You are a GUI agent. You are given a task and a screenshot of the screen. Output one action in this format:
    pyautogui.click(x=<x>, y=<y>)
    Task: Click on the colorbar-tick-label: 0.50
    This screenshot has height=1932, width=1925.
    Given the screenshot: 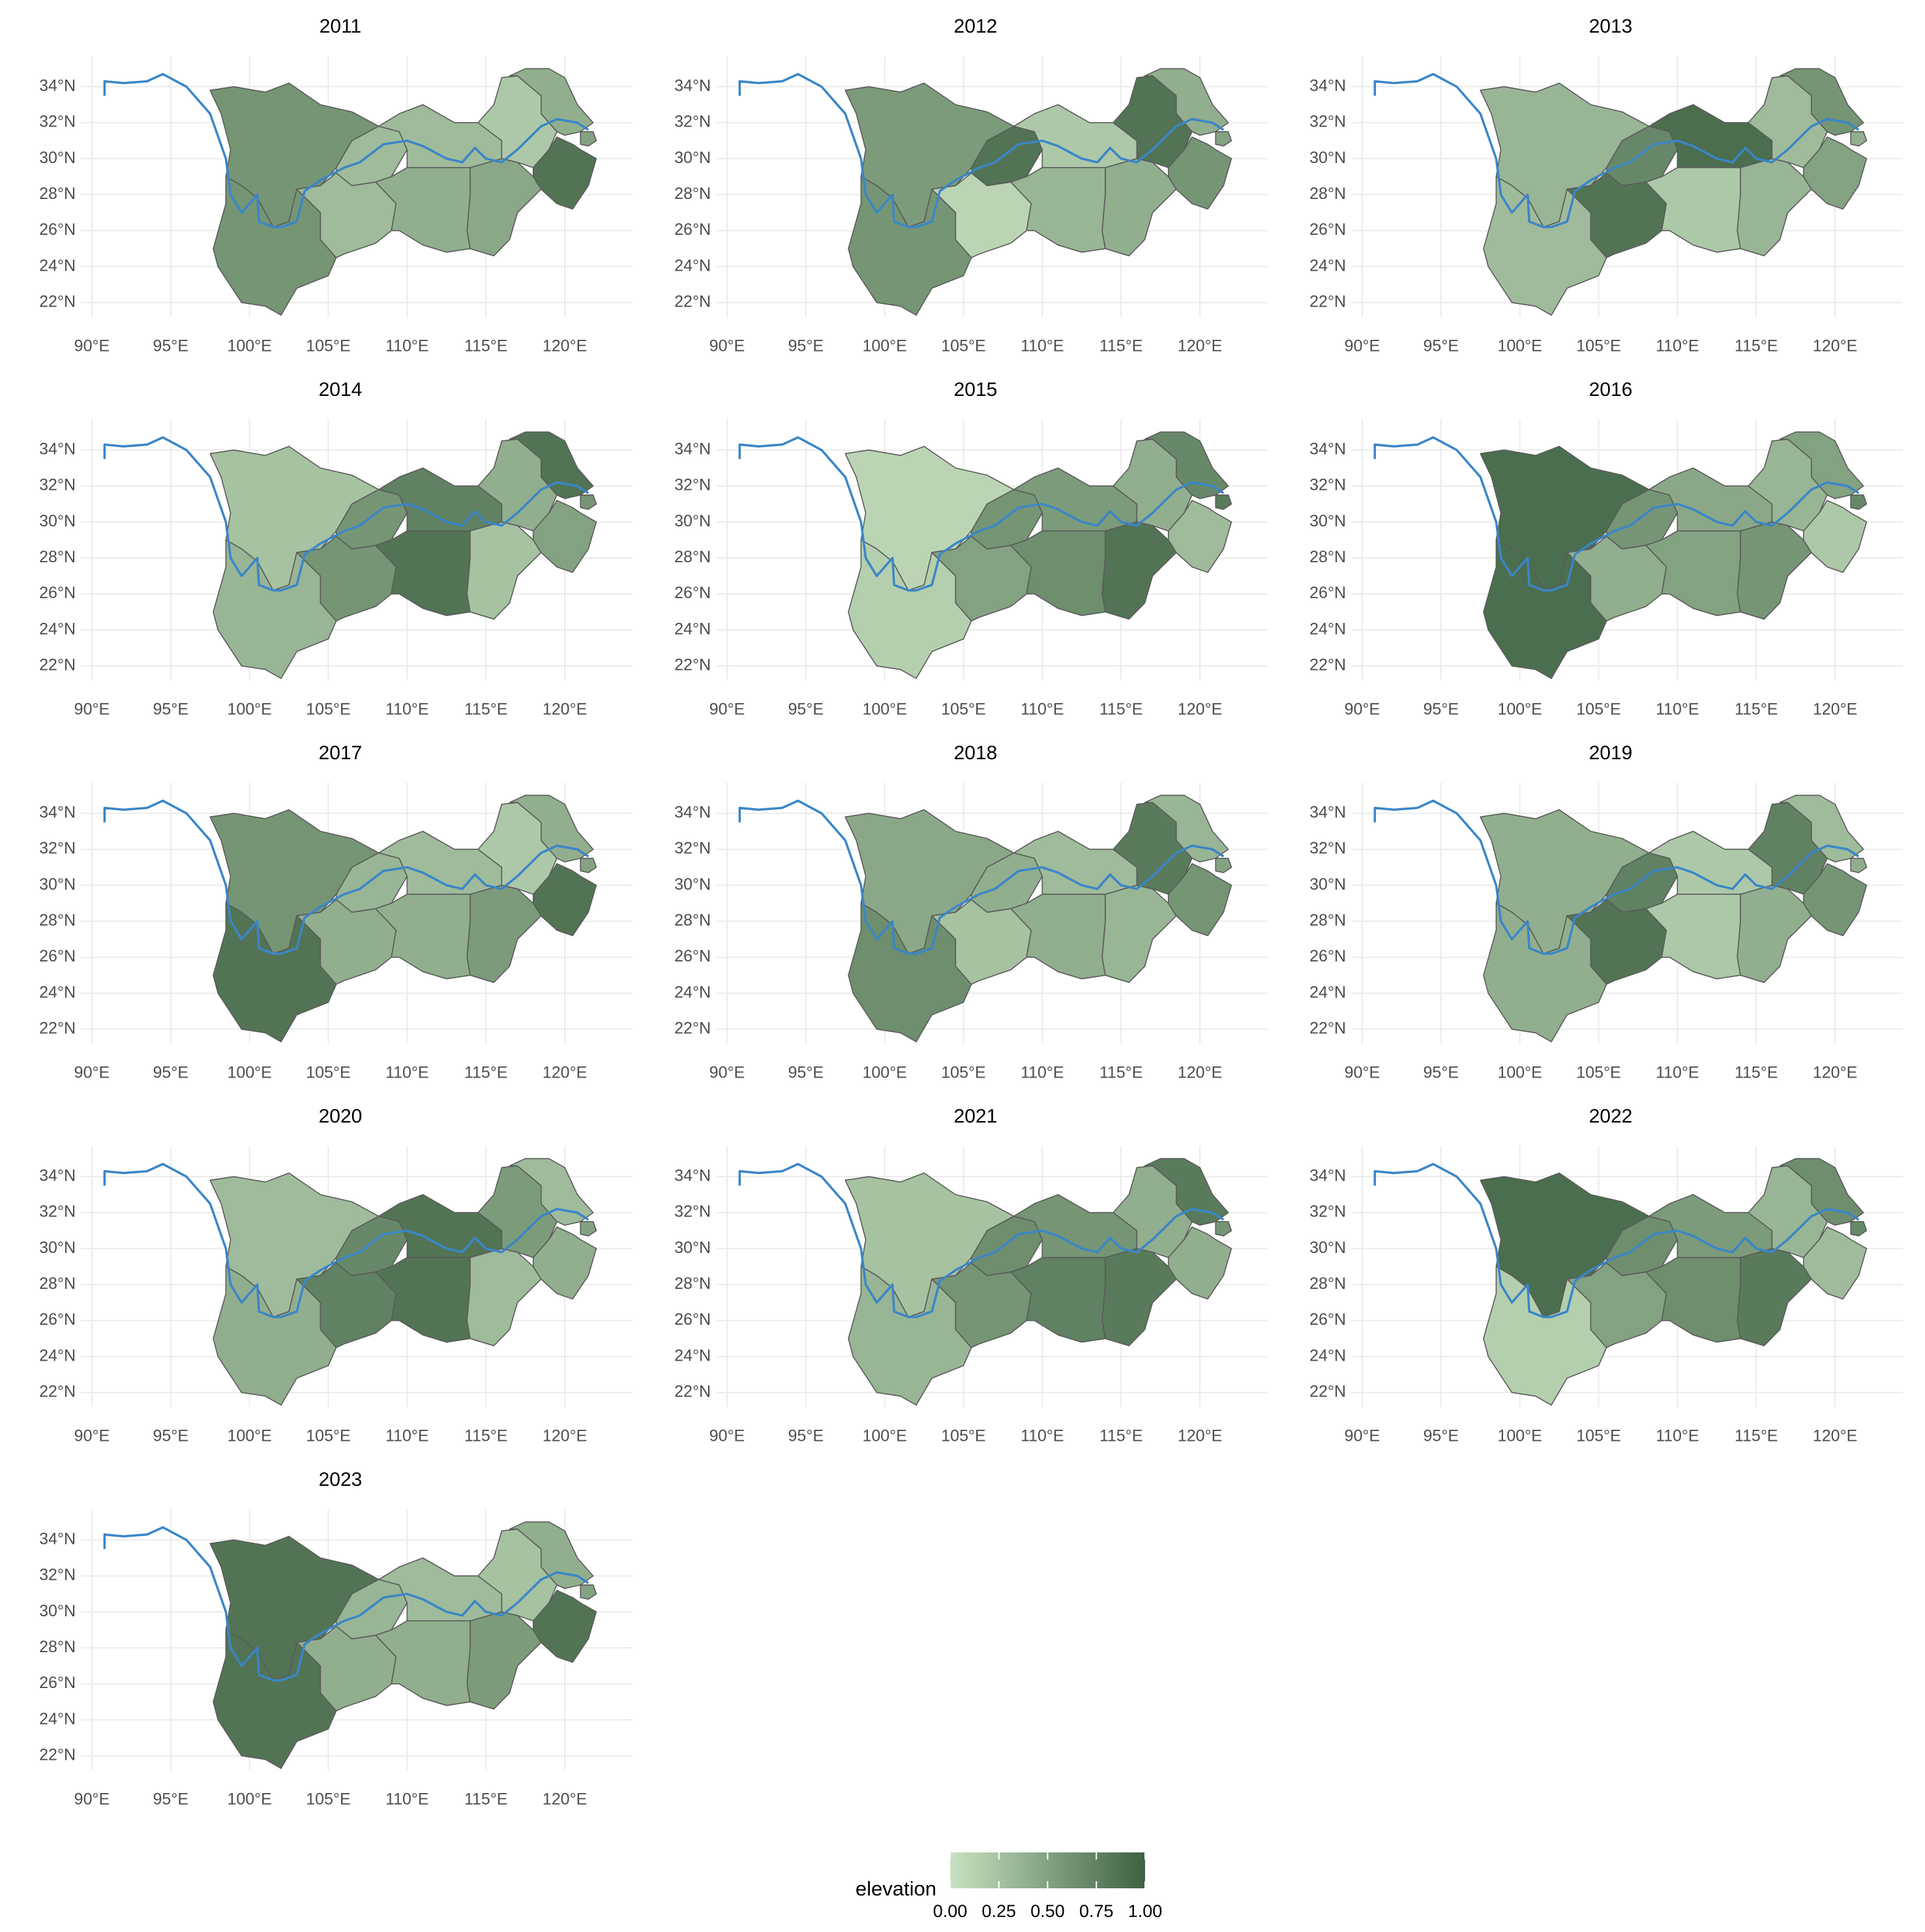 What is the action you would take?
    pyautogui.click(x=1047, y=1911)
    